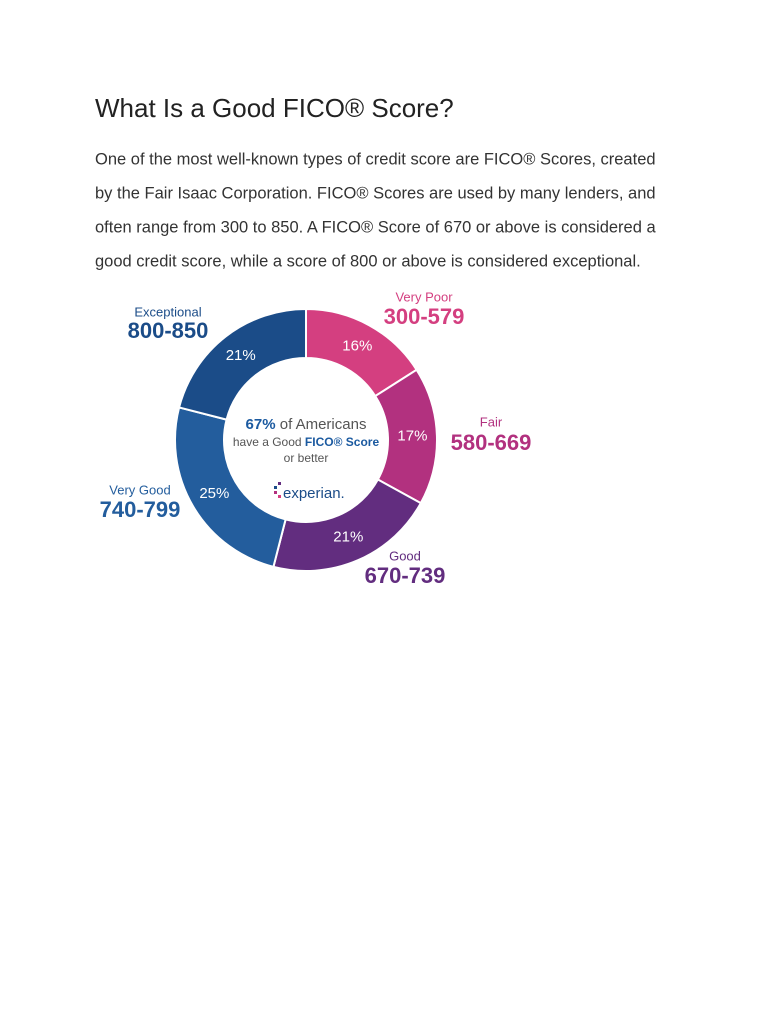  I want to click on donut-segment, so click(242, 364).